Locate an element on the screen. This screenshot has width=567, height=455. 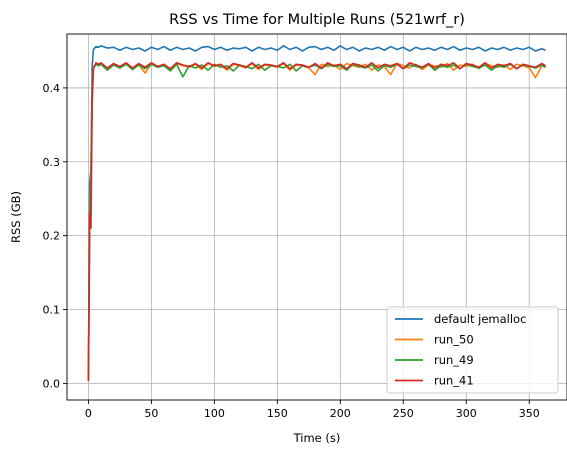
x-tick-label: 300 is located at coordinates (466, 413).